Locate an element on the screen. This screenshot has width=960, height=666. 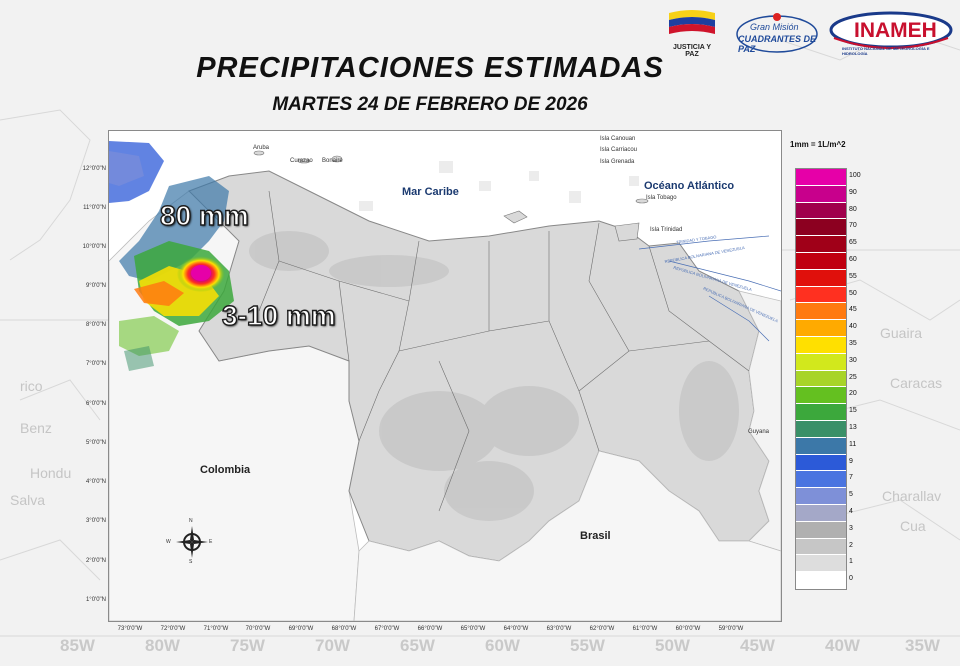
legend-swatch: 7 is located at coordinates (824, 480).